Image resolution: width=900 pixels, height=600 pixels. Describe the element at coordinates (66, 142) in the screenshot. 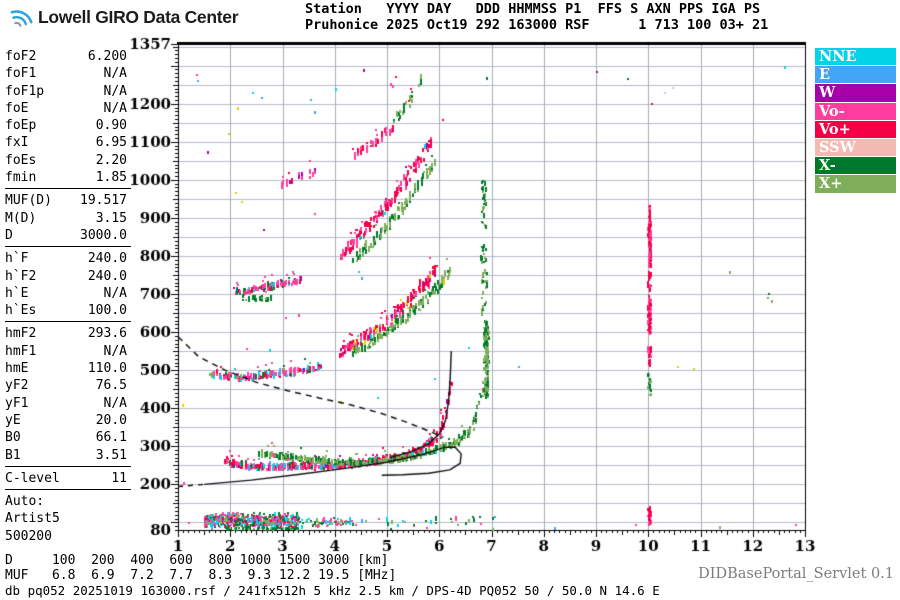

I see `param-fxi: fxI 6.95` at that location.